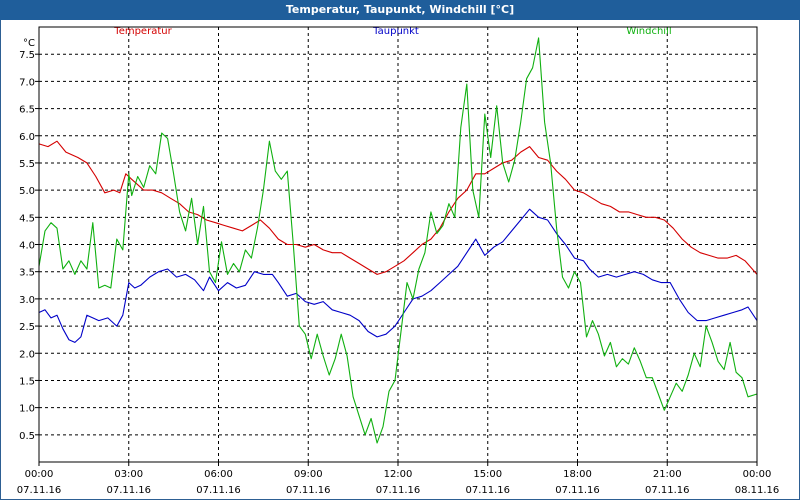 The width and height of the screenshot is (800, 500). Describe the element at coordinates (128, 474) in the screenshot. I see `x-tick-time: 03:00` at that location.